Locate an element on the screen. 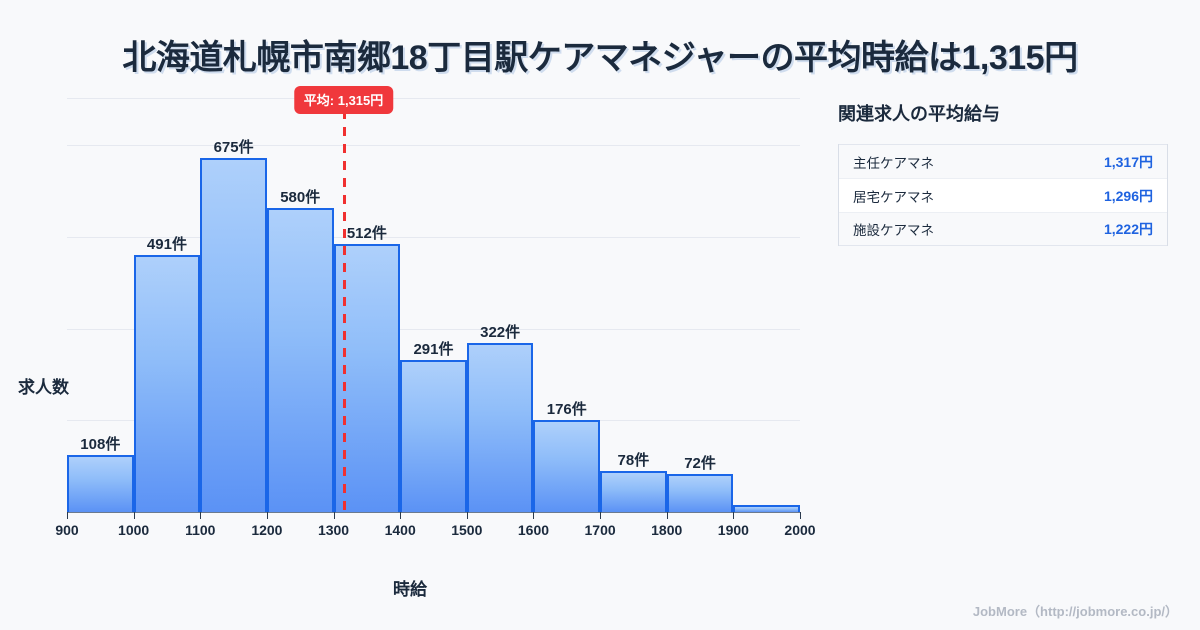 This screenshot has width=1200, height=630. x-axis-tick-label: 1400 is located at coordinates (400, 530).